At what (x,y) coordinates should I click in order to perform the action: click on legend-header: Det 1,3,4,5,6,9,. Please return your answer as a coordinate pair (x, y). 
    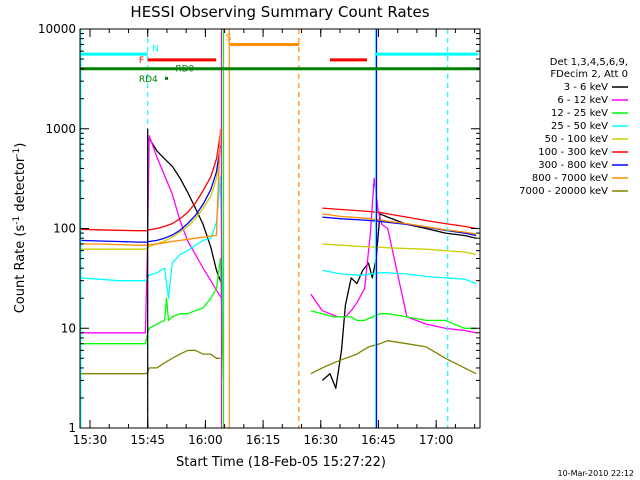
    Looking at the image, I should click on (589, 62).